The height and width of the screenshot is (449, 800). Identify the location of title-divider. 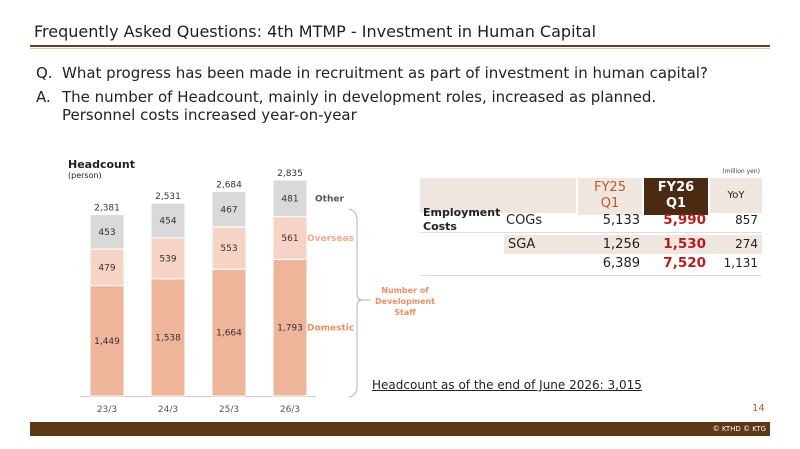
(400, 46).